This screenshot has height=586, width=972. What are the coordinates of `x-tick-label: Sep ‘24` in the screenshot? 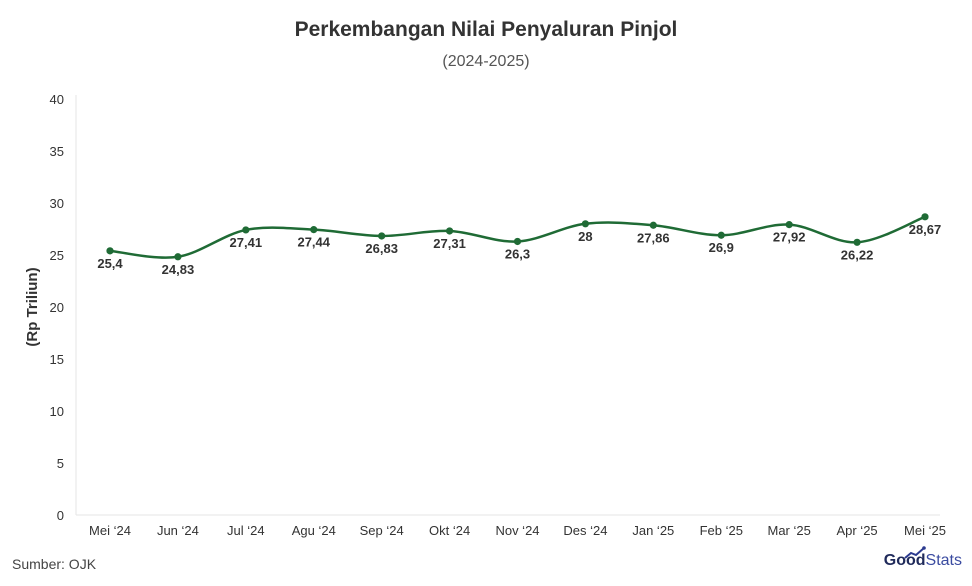 It's located at (382, 530).